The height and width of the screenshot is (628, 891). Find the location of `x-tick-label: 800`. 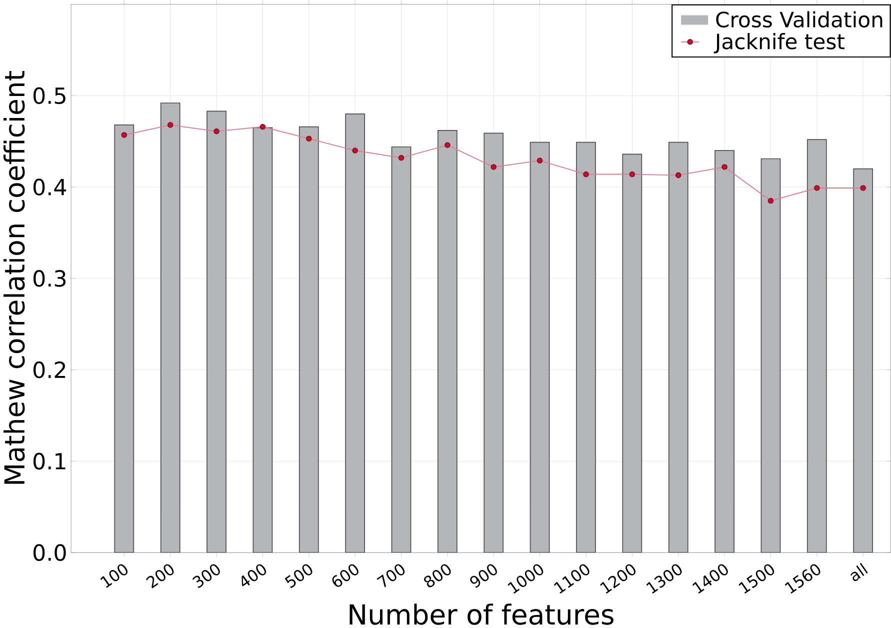

x-tick-label: 800 is located at coordinates (437, 576).